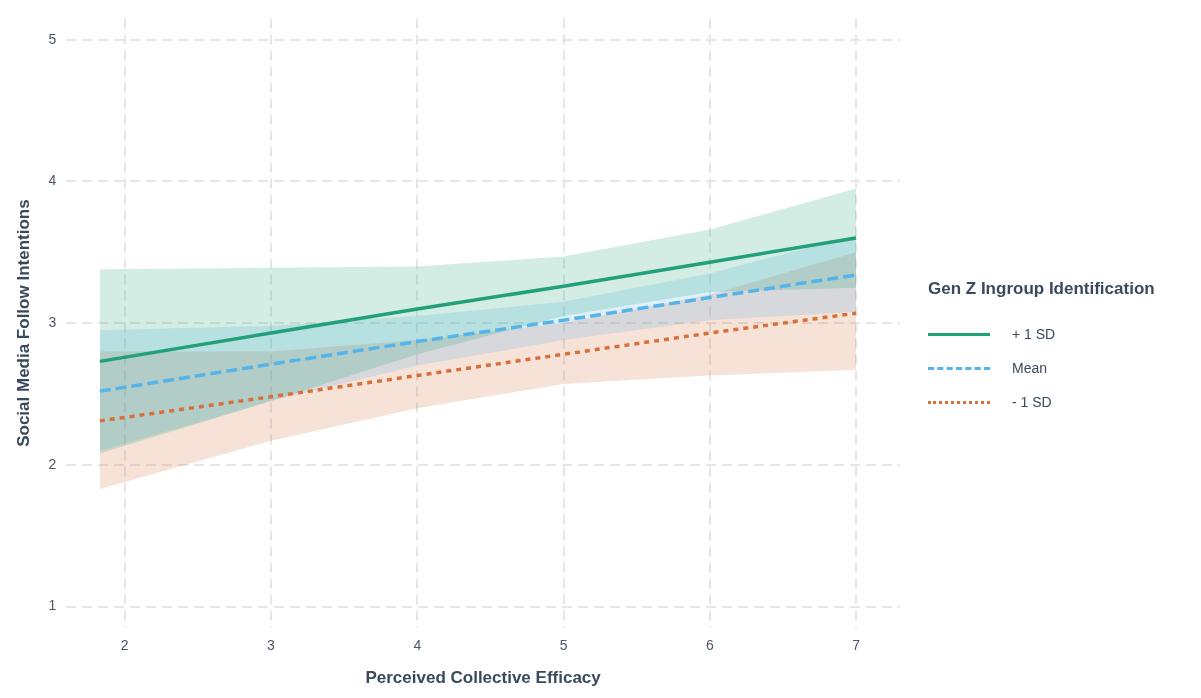 Image resolution: width=1201 pixels, height=698 pixels. Describe the element at coordinates (52, 38) in the screenshot. I see `y-tick-label: 5` at that location.